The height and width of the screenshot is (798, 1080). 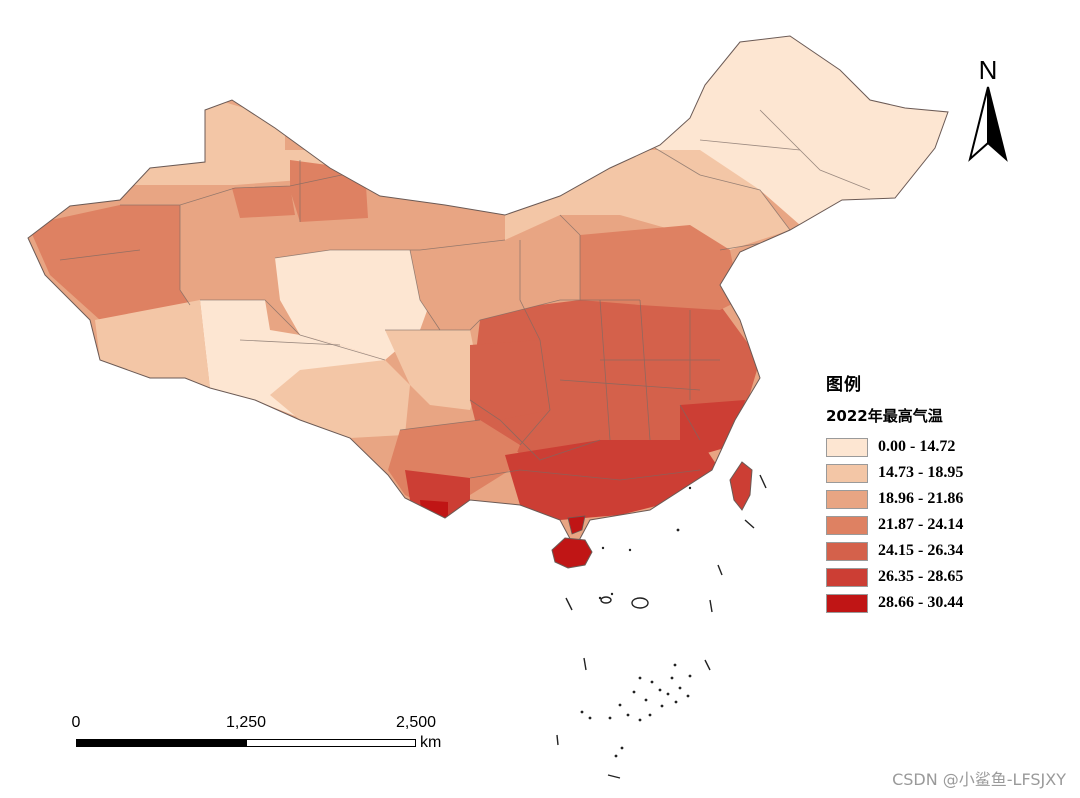 What do you see at coordinates (431, 742) in the screenshot?
I see `scale-unit: km` at bounding box center [431, 742].